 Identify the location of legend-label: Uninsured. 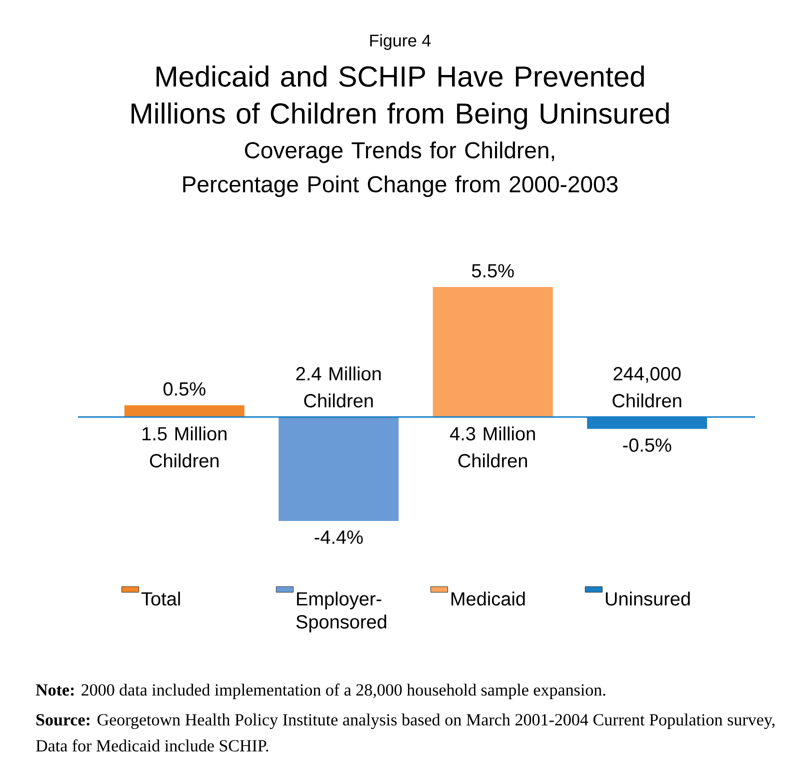
(648, 599).